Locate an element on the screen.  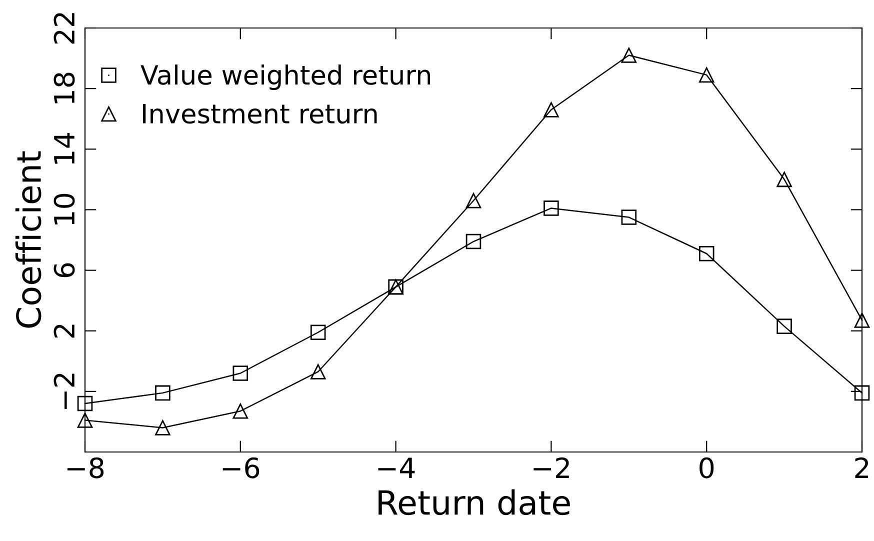
x-tick-label: −4 is located at coordinates (396, 468).